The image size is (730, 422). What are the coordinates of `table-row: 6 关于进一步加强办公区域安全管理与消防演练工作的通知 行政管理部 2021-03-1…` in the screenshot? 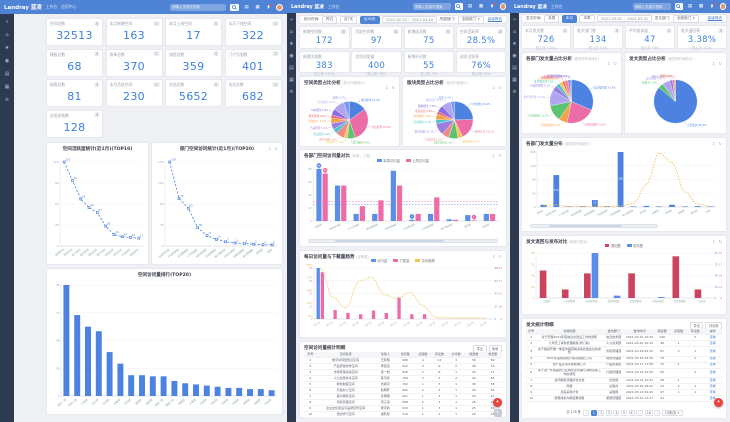 It's located at (624, 373).